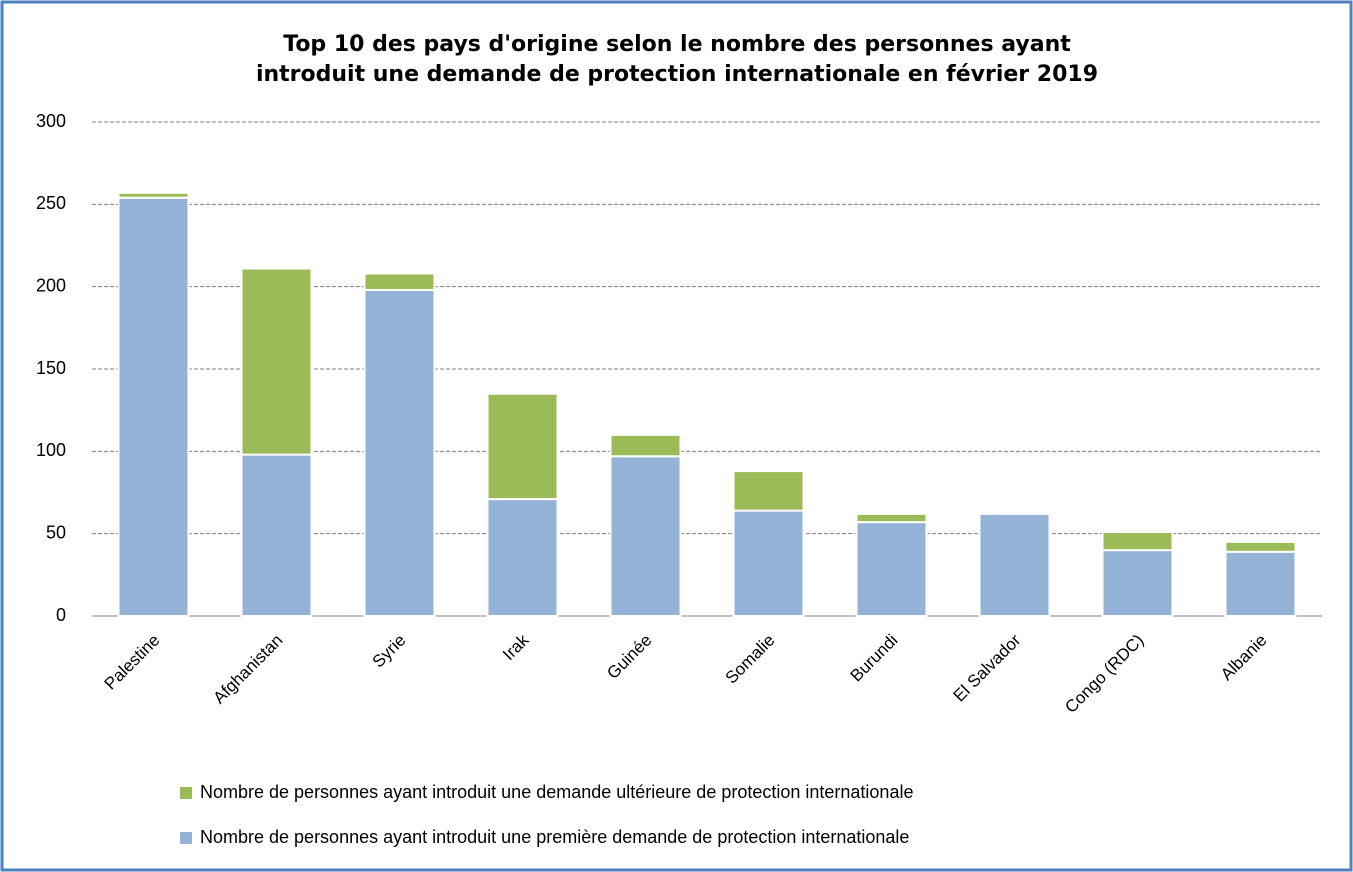 The height and width of the screenshot is (872, 1353). What do you see at coordinates (51, 285) in the screenshot?
I see `y-tick-label: 200` at bounding box center [51, 285].